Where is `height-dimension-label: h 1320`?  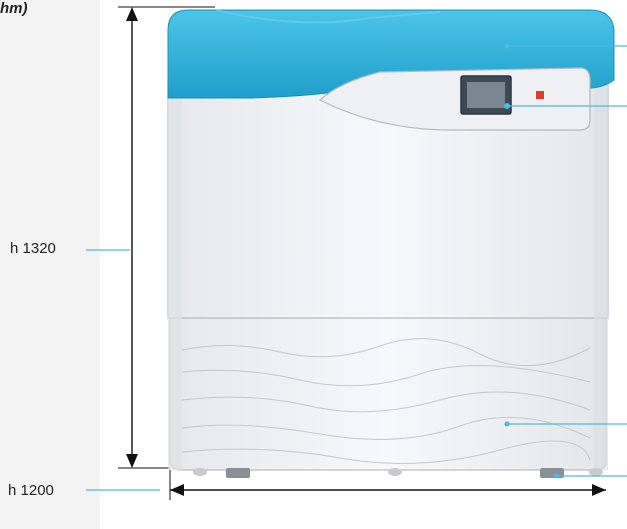 height-dimension-label: h 1320 is located at coordinates (33, 248).